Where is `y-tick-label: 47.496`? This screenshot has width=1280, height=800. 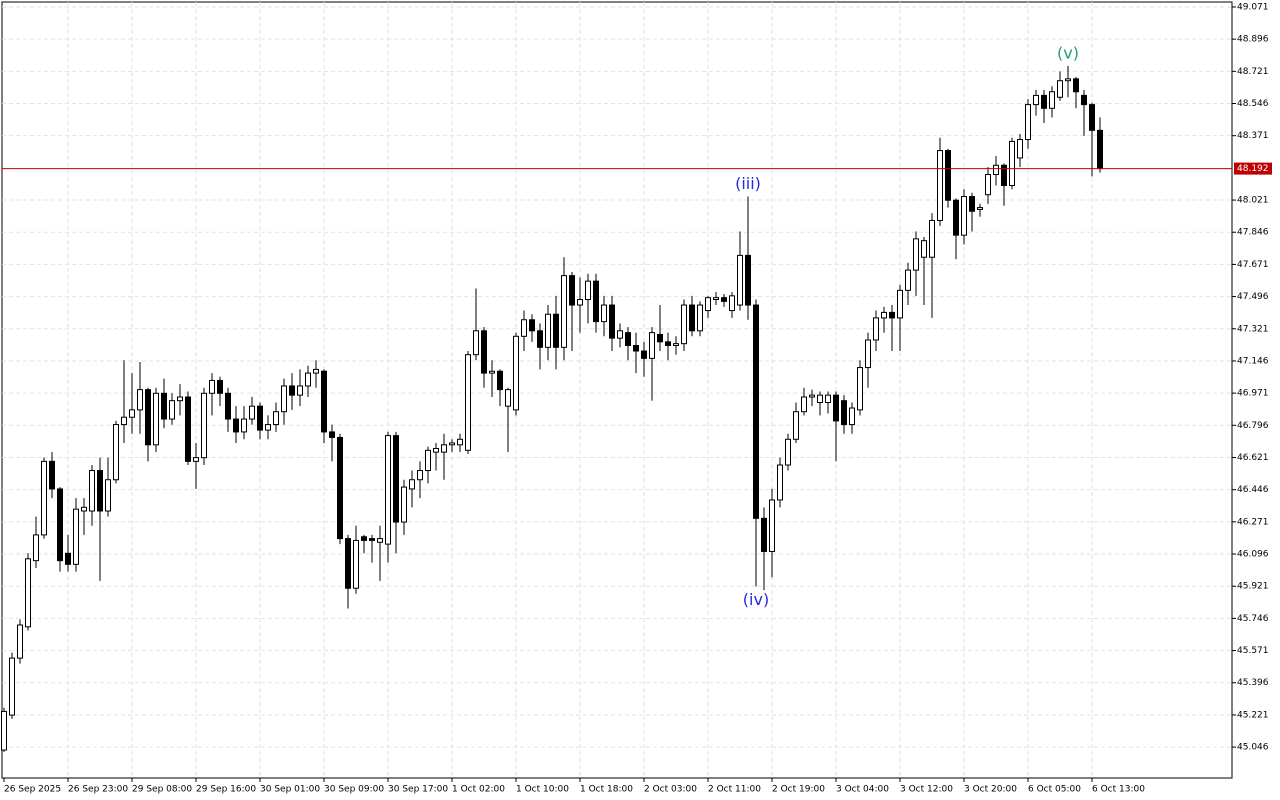 y-tick-label: 47.496 is located at coordinates (1253, 297).